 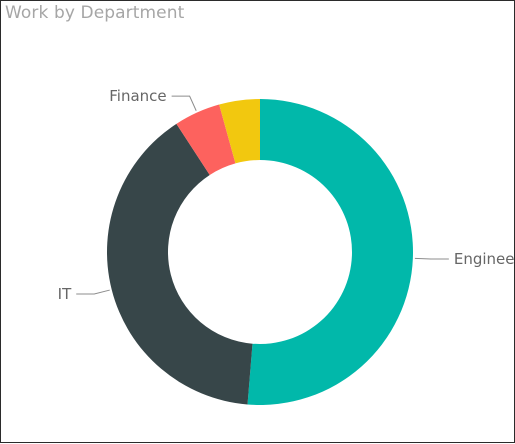 I want to click on data-label-engineering: Engineering, so click(x=484, y=259).